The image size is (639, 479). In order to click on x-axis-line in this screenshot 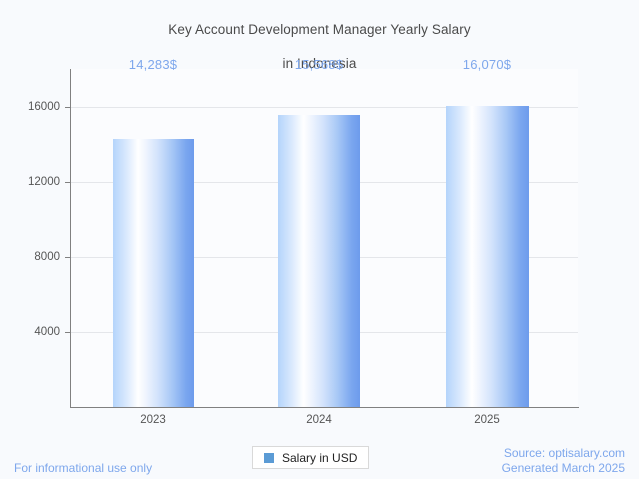, I will do `click(324, 407)`.